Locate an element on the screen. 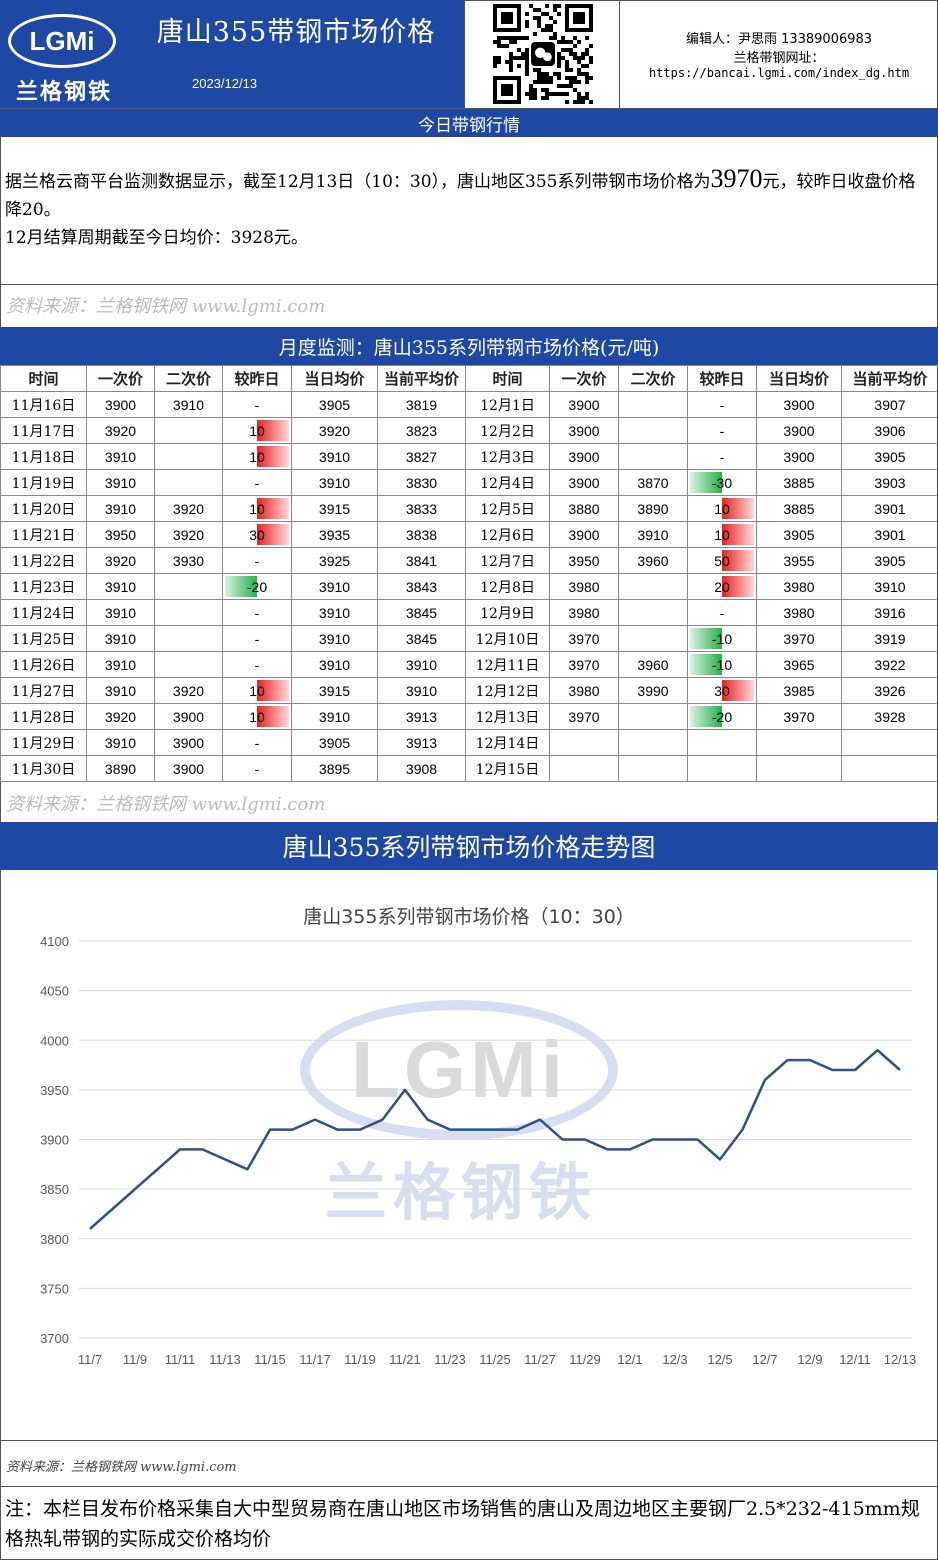 The height and width of the screenshot is (1560, 938). change-value: 30 is located at coordinates (722, 690).